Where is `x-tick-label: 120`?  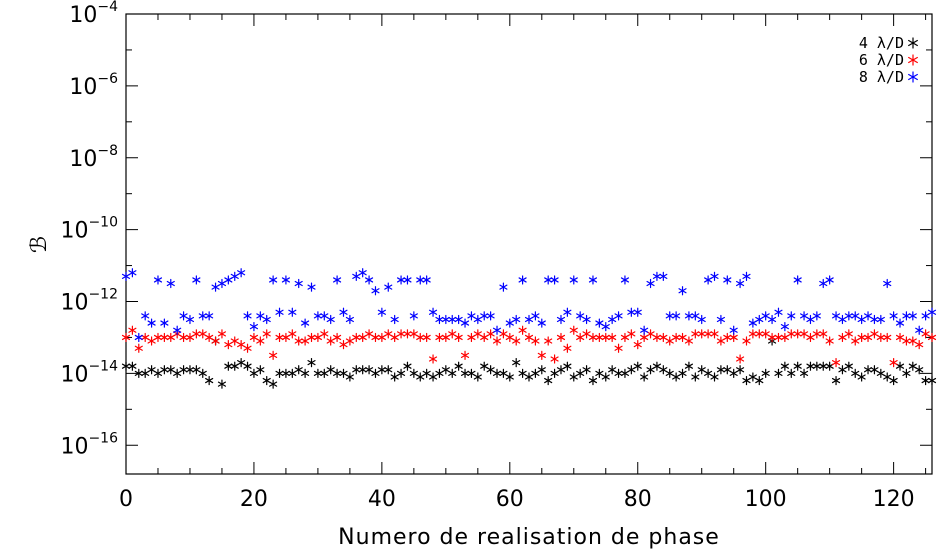
x-tick-label: 120 is located at coordinates (894, 499).